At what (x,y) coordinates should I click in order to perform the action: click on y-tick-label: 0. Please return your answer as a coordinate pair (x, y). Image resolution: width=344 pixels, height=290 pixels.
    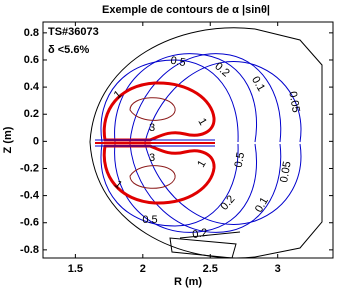
    Looking at the image, I should click on (36, 141).